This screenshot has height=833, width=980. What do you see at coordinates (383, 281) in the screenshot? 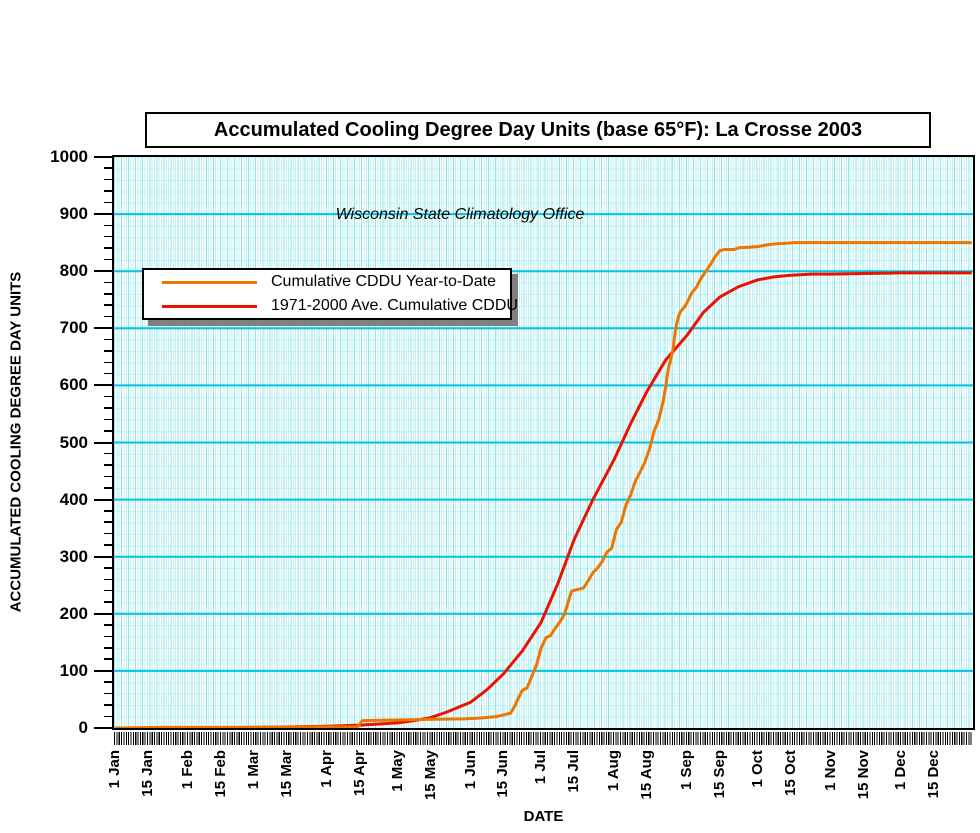
I see `legend-label-ytd: Cumulative CDDU Year-to-Date` at bounding box center [383, 281].